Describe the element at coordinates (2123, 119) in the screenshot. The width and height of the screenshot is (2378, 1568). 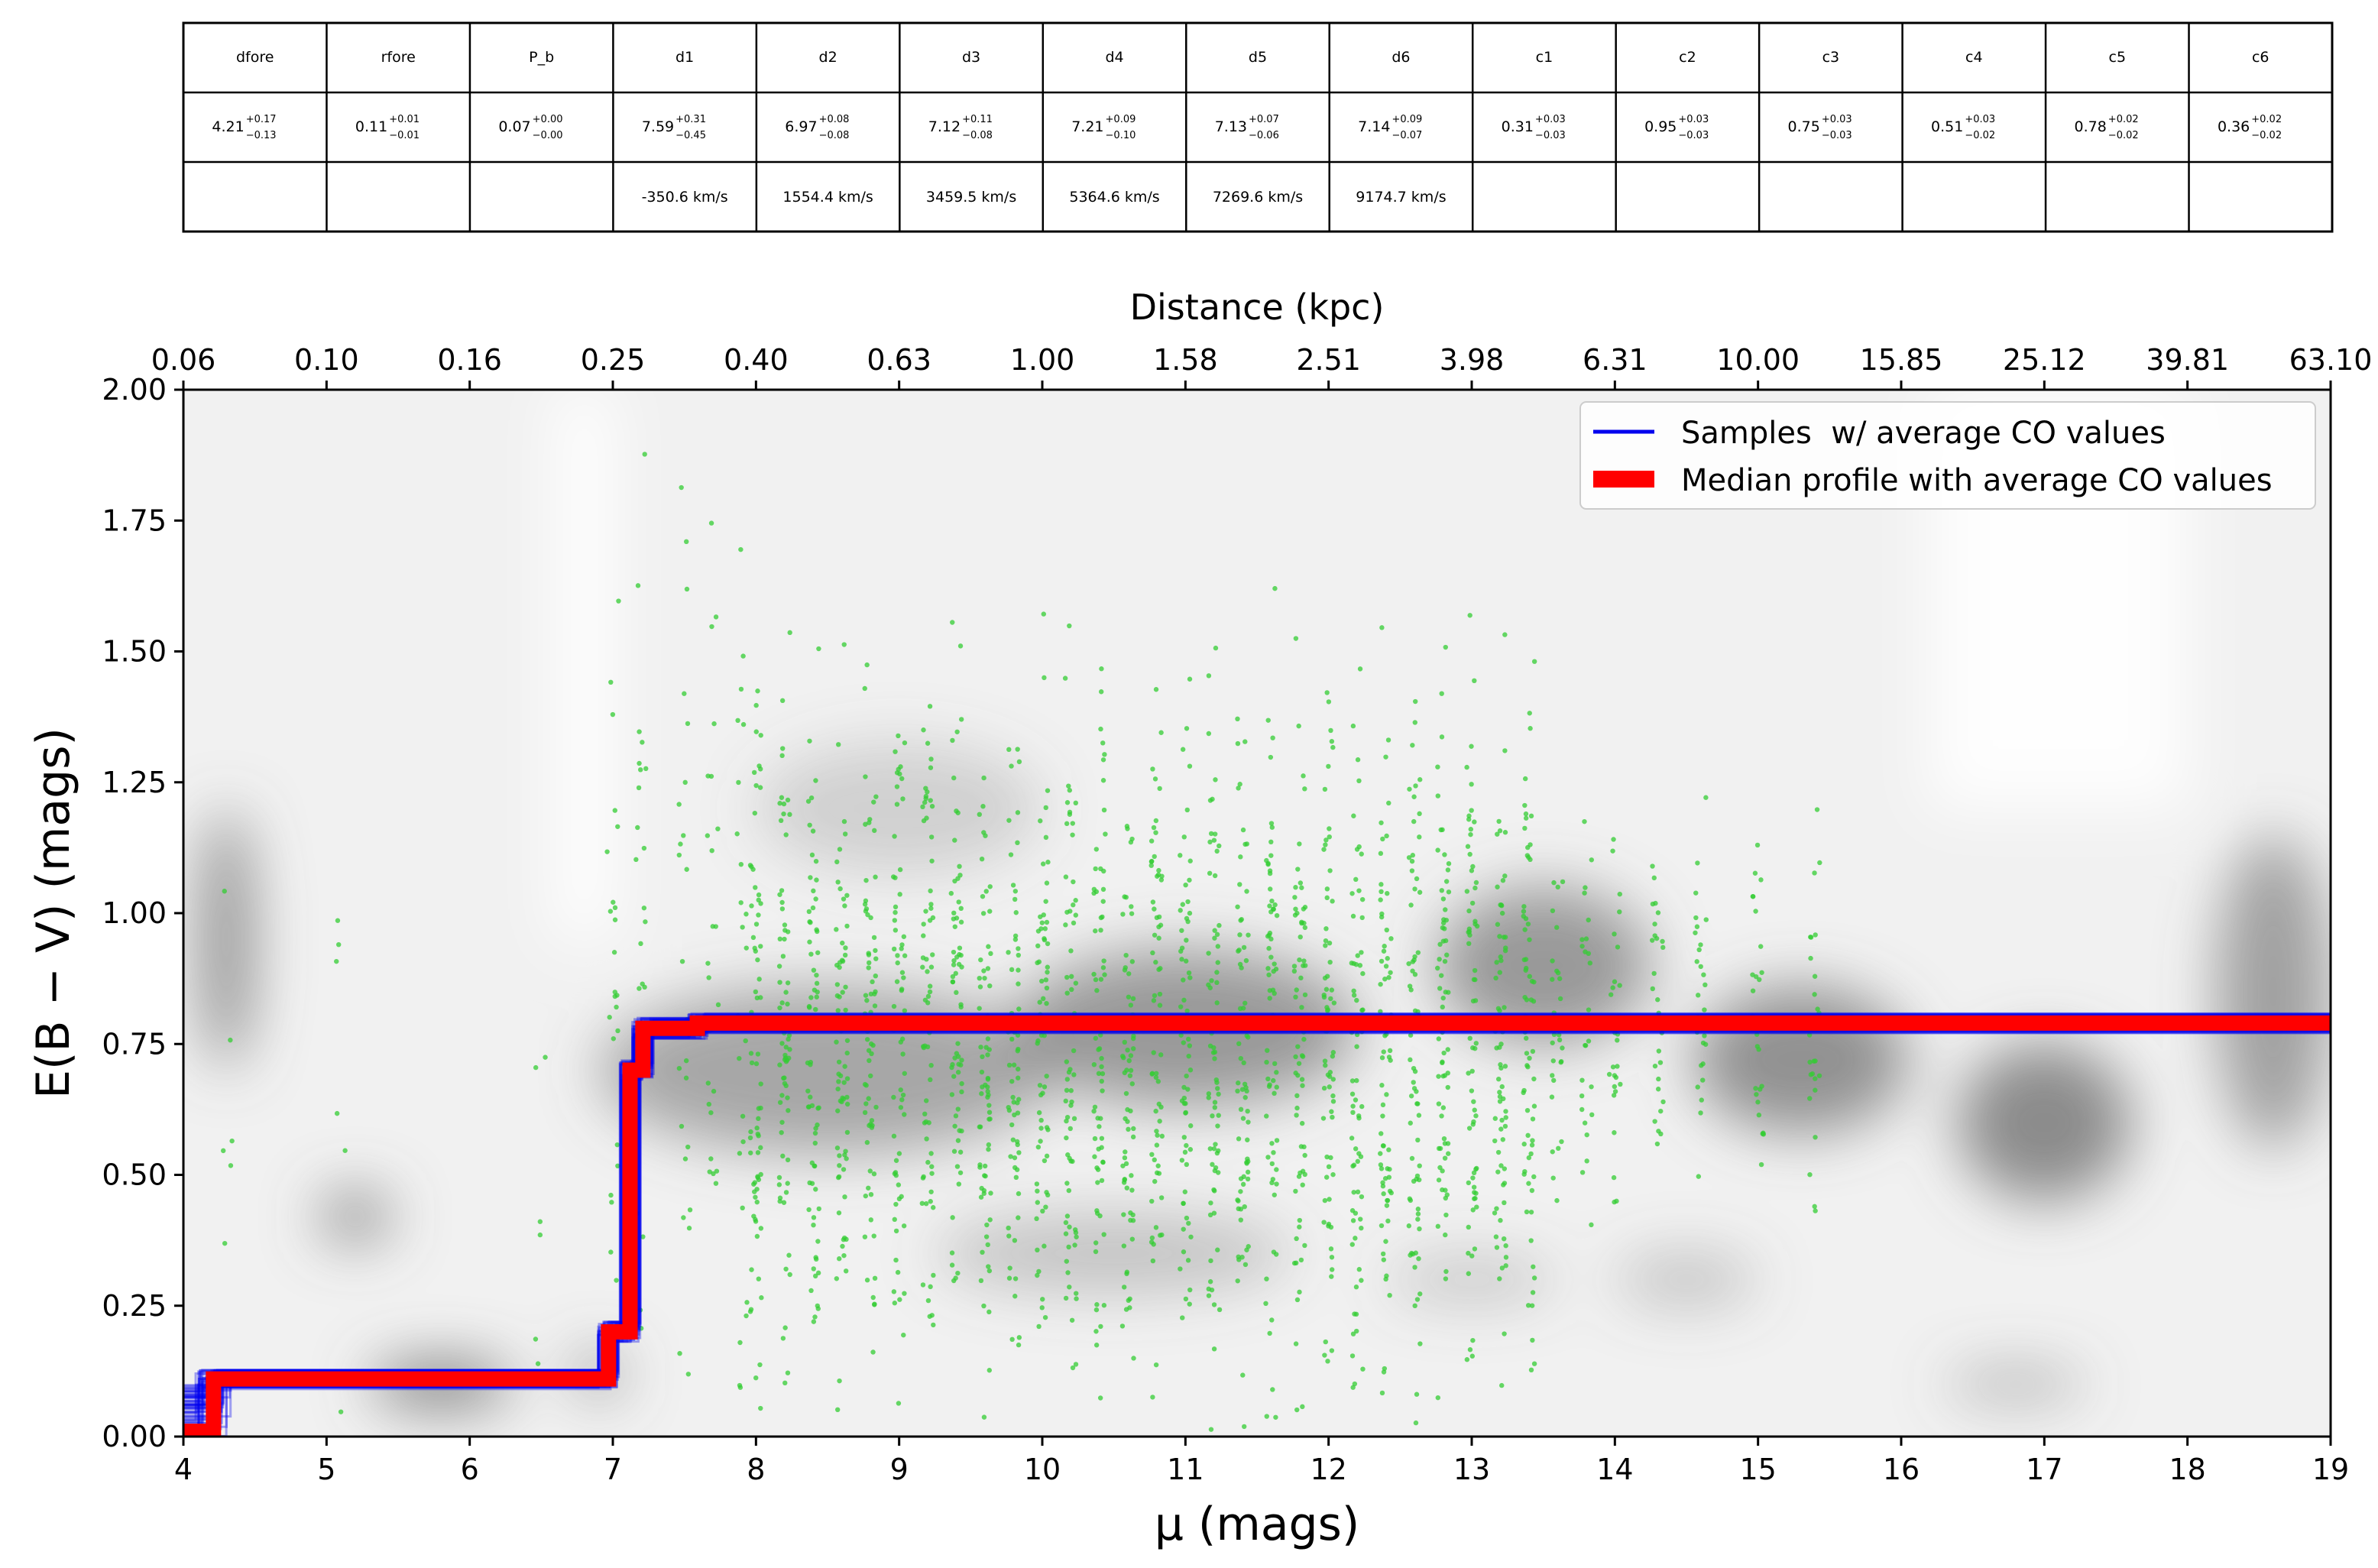
I see `table-upper-error-c5: +0.02` at that location.